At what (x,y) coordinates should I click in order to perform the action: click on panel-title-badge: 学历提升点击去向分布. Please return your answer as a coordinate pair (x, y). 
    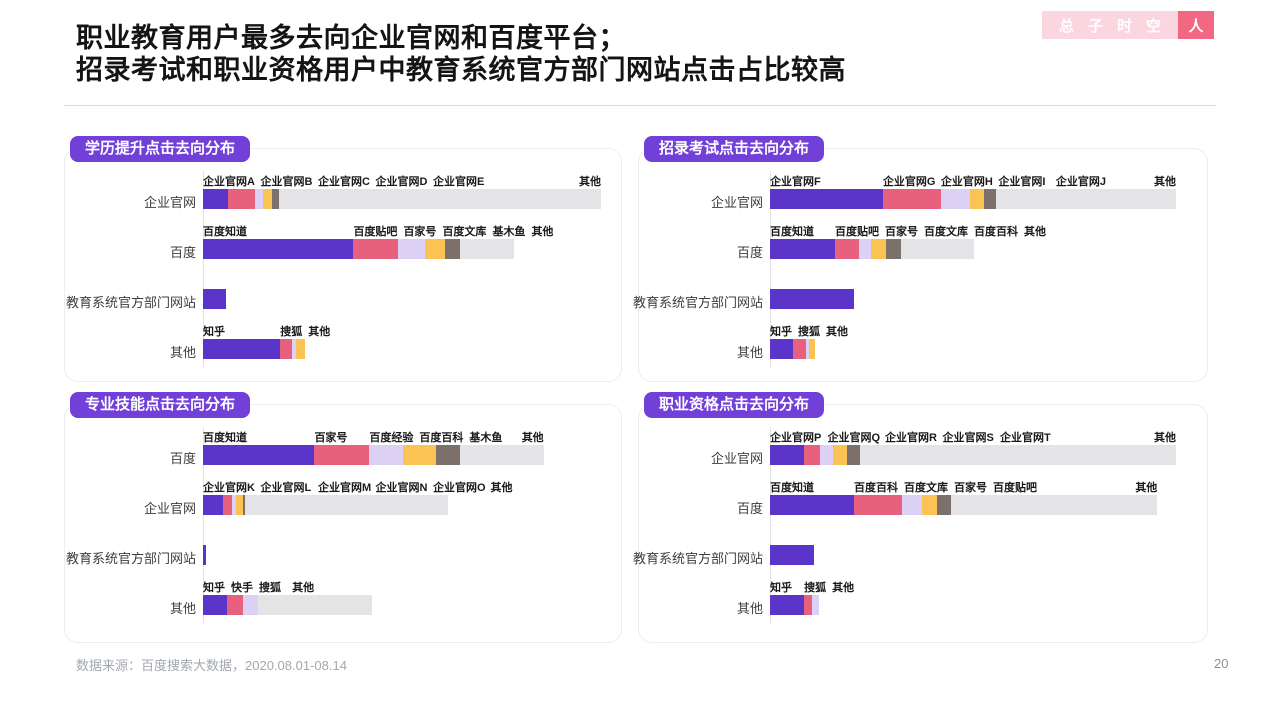
    Looking at the image, I should click on (160, 149).